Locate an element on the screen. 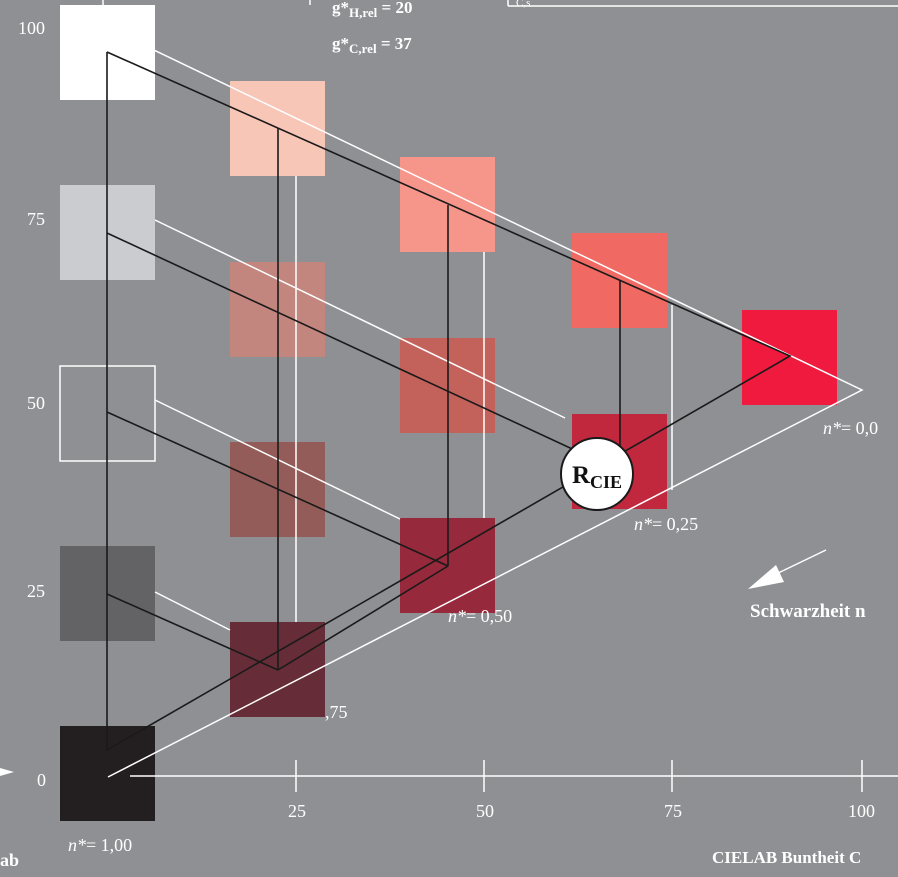 This screenshot has width=898, height=877. patch-red-max is located at coordinates (789, 357).